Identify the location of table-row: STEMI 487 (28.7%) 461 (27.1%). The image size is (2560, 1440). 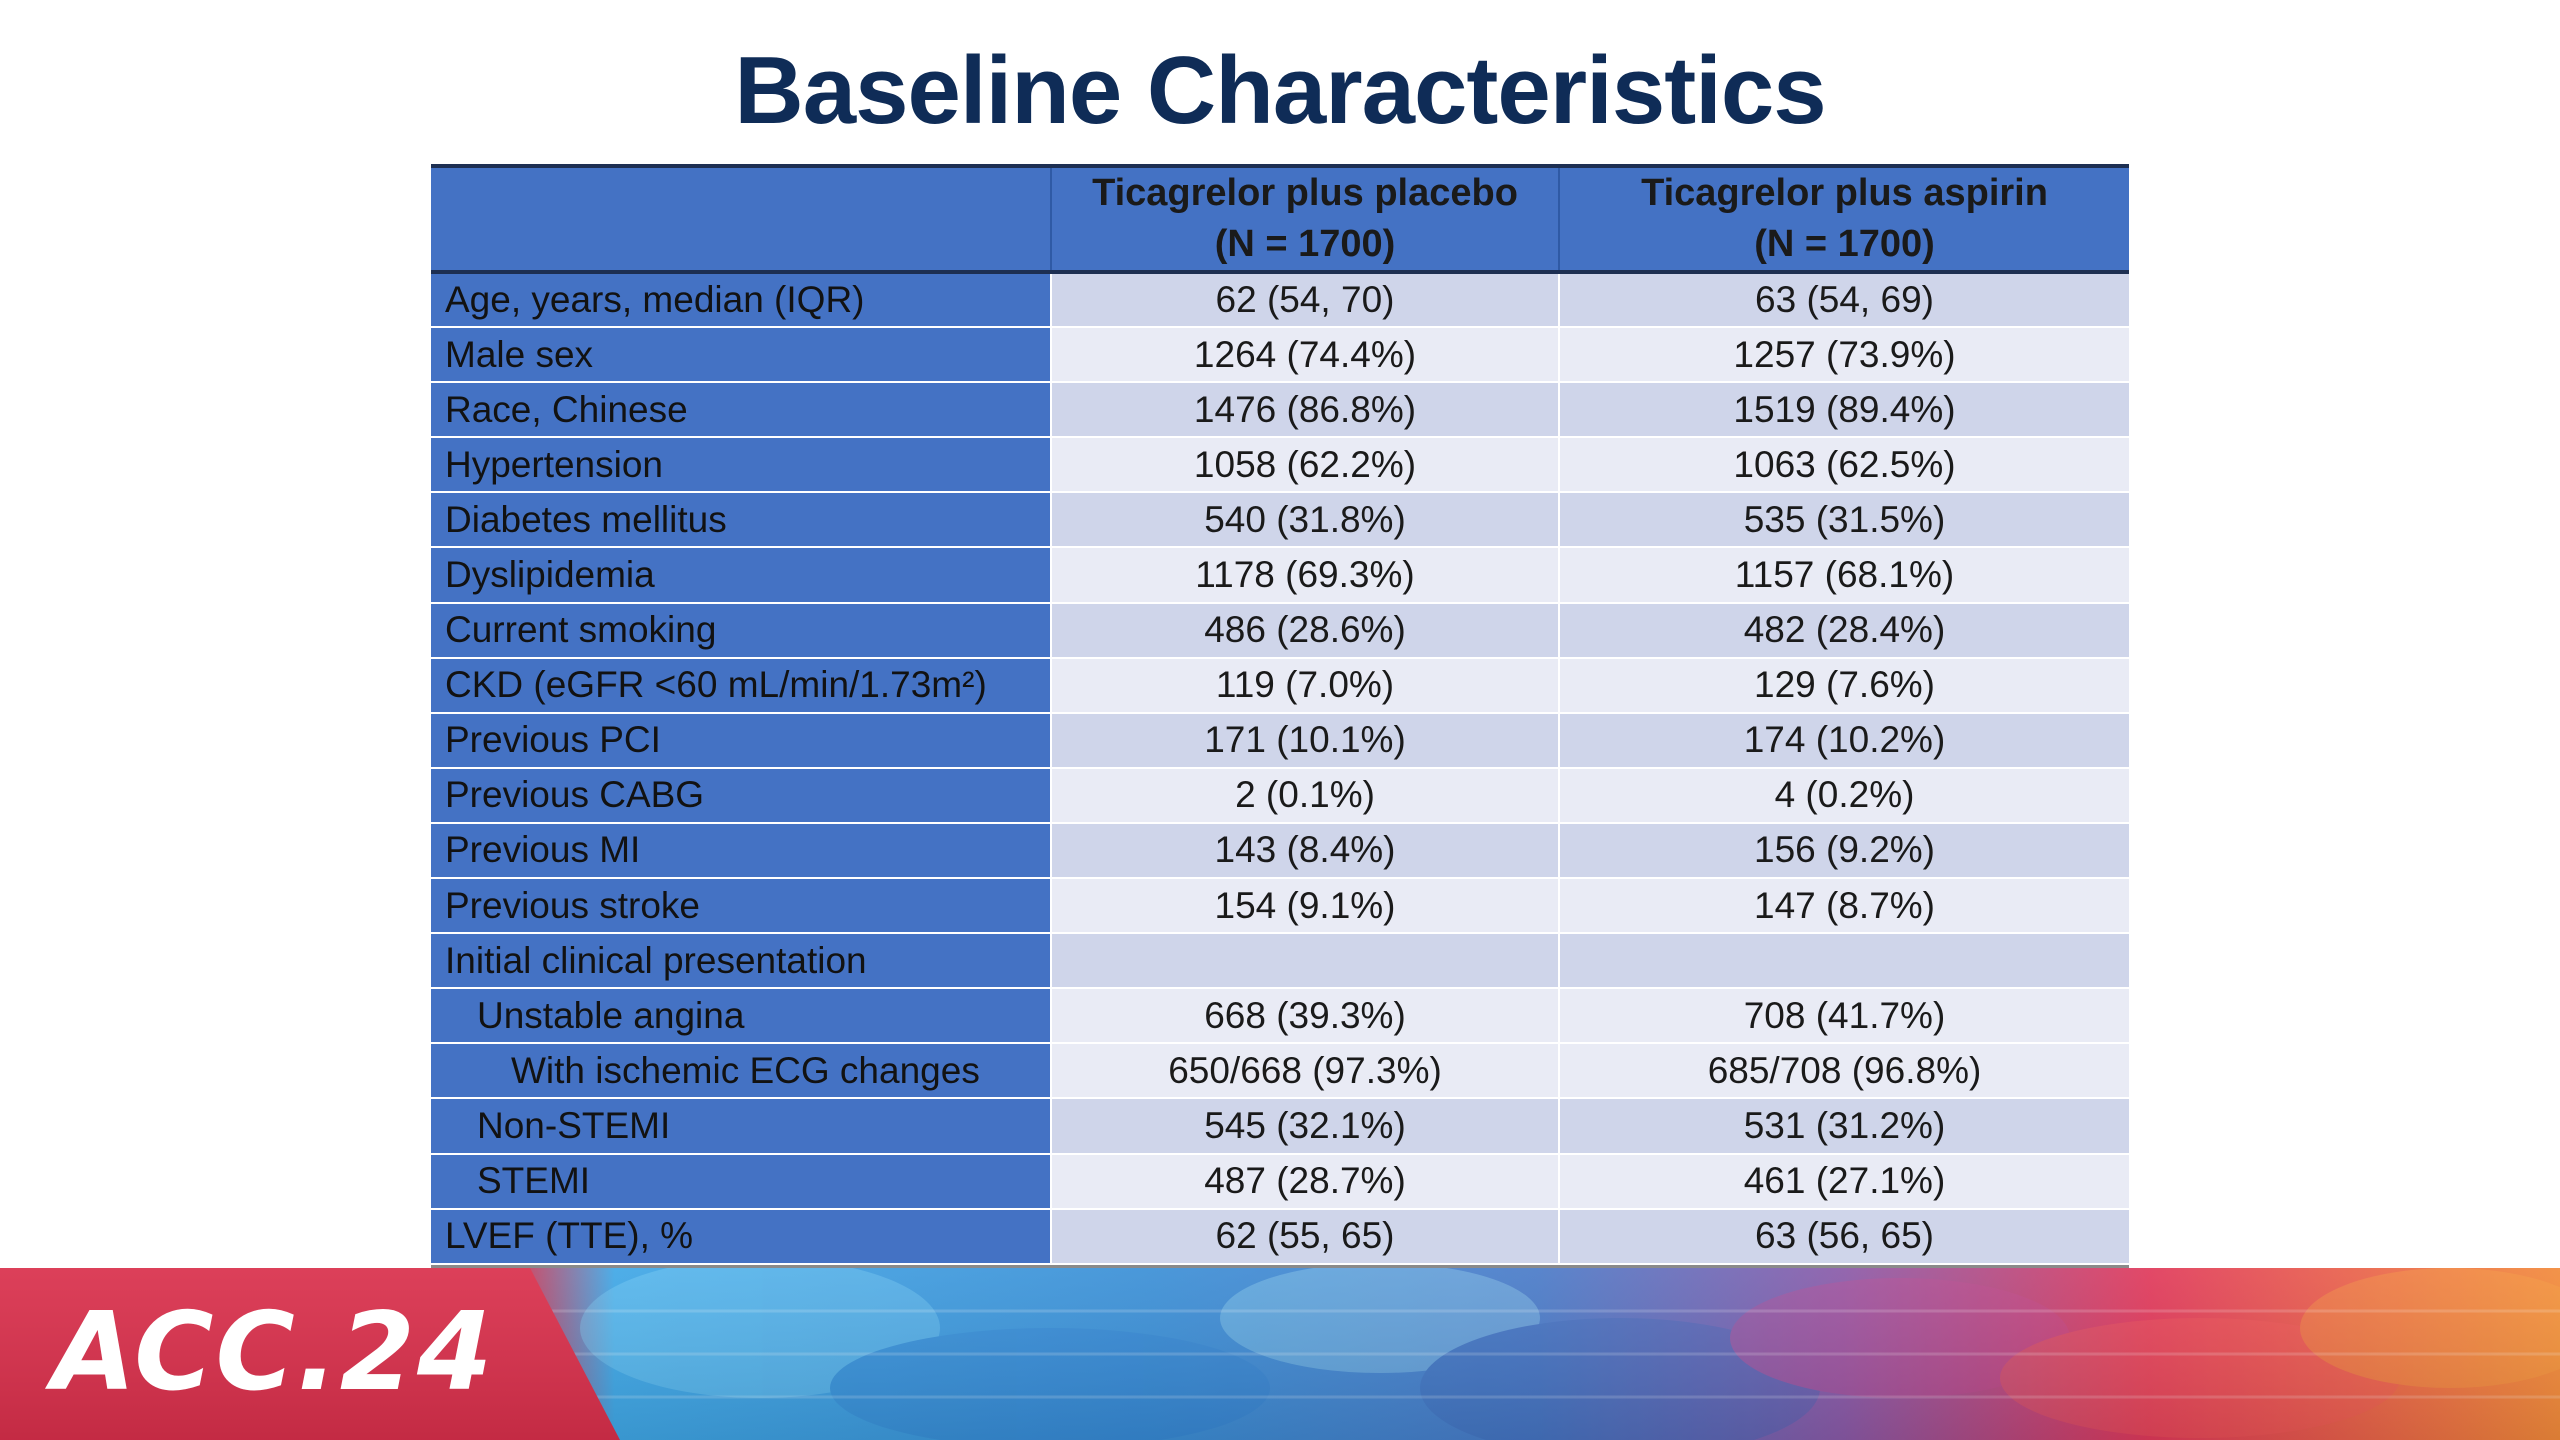
(1280, 1181).